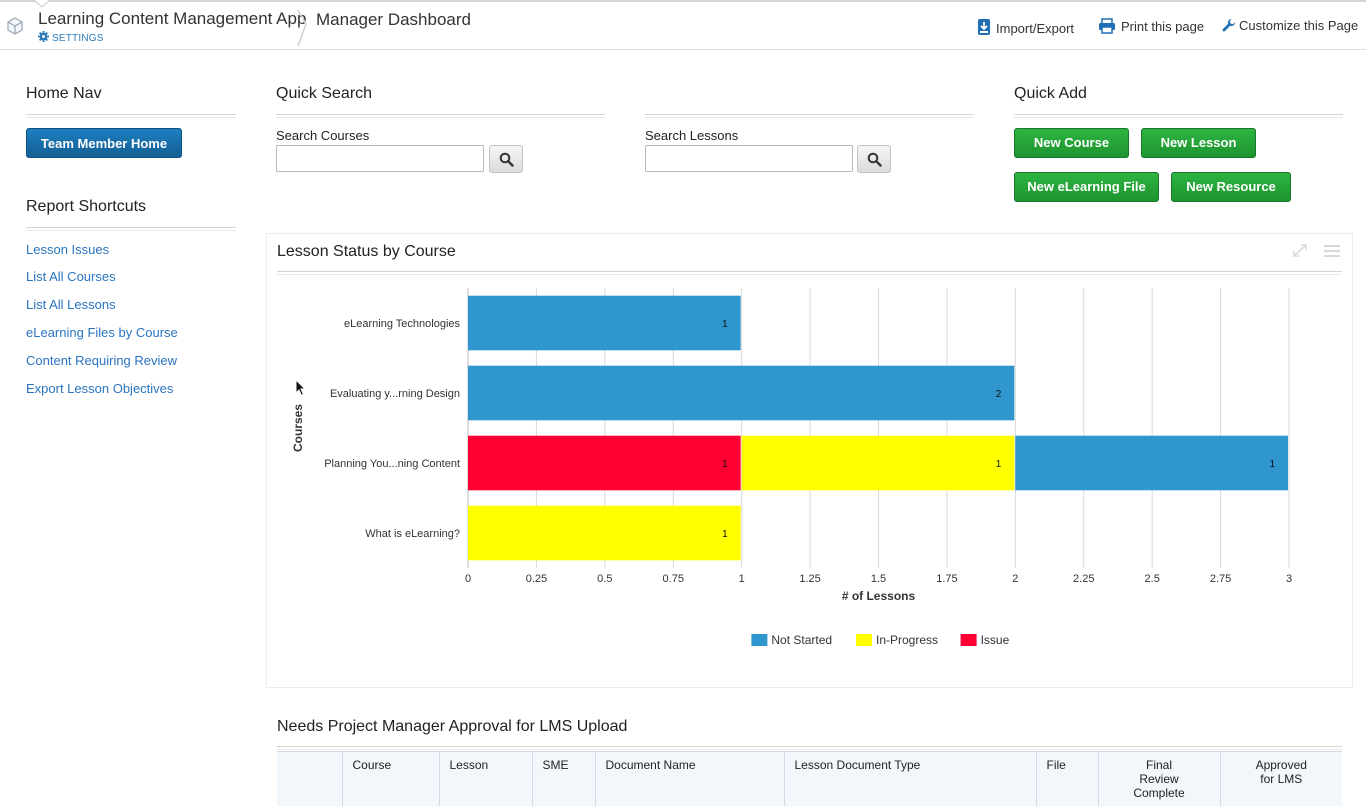 Image resolution: width=1366 pixels, height=806 pixels. Describe the element at coordinates (78, 38) in the screenshot. I see `settings-label: SETTINGS` at that location.